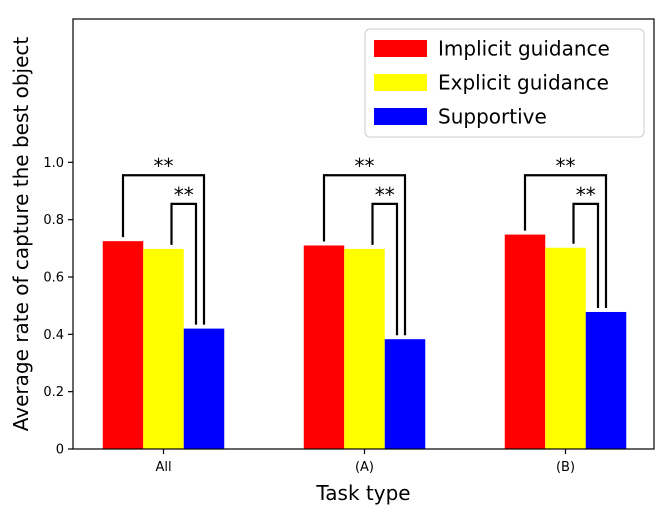  What do you see at coordinates (362, 493) in the screenshot?
I see `x-axis-label: Task type` at bounding box center [362, 493].